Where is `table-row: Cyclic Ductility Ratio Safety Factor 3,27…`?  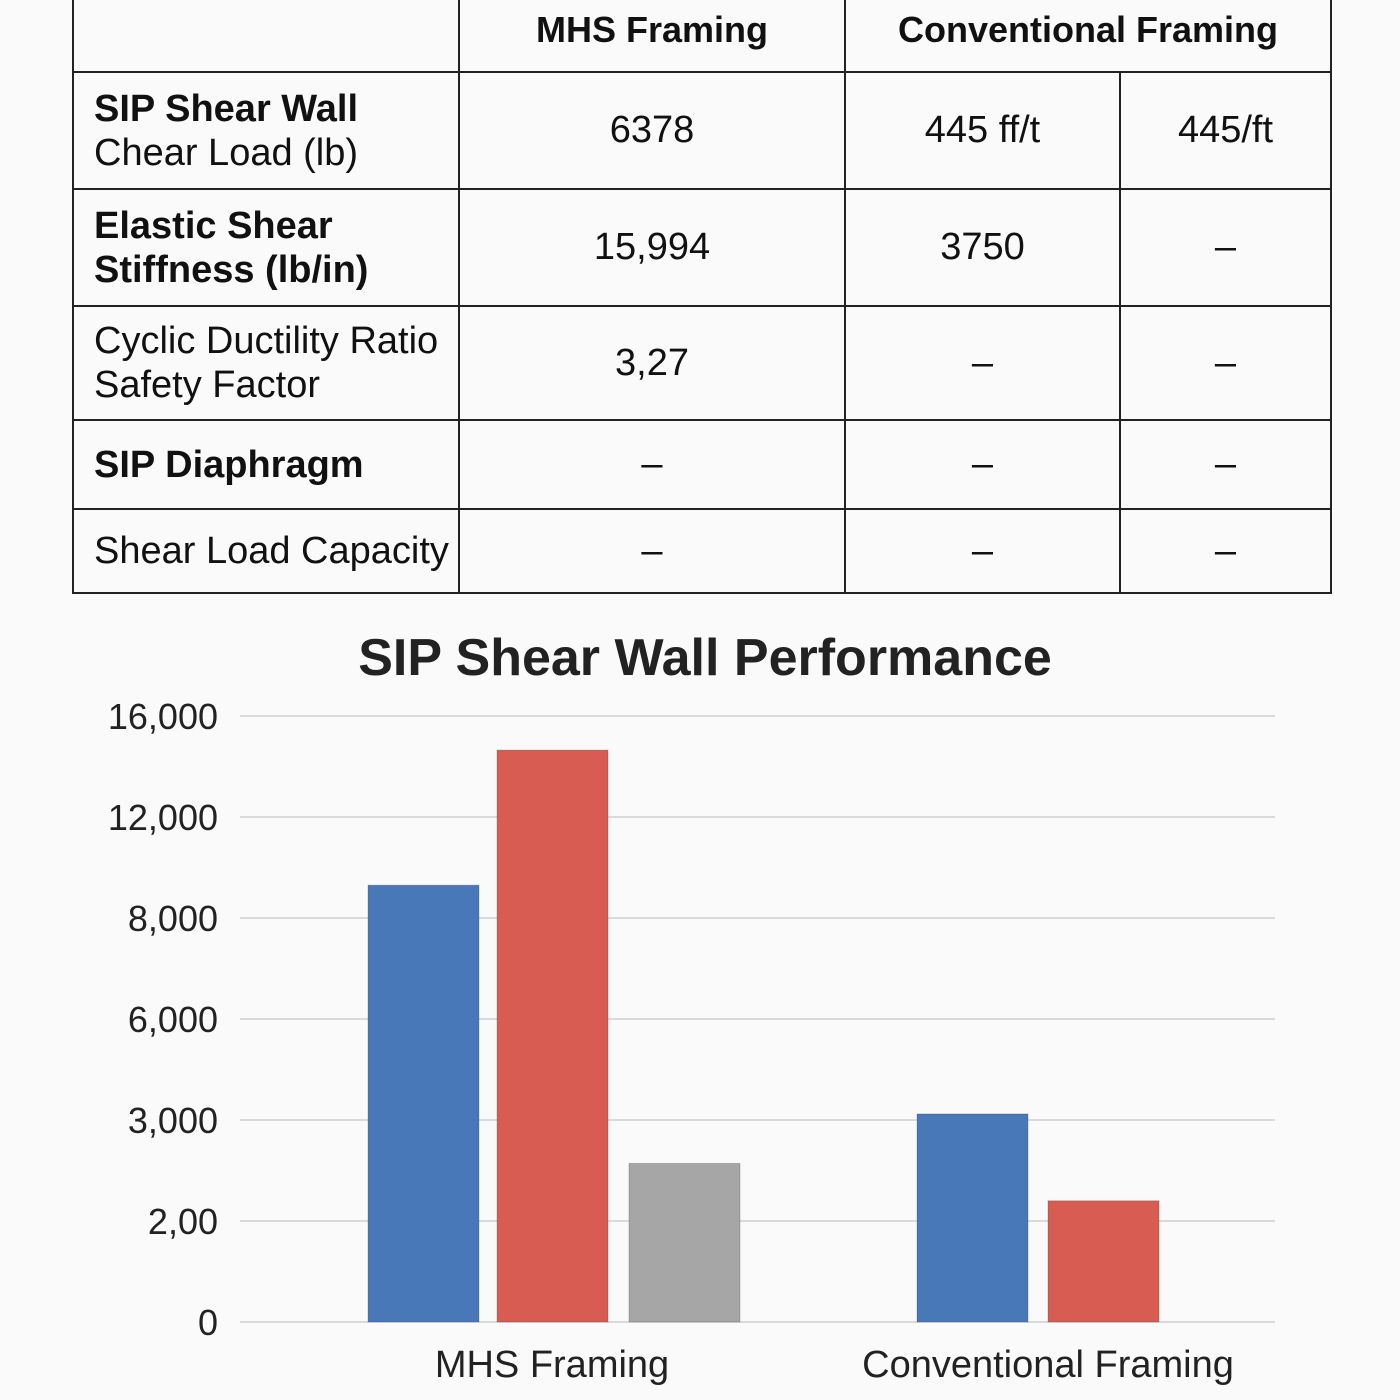
table-row: Cyclic Ductility Ratio Safety Factor 3,27… is located at coordinates (702, 363).